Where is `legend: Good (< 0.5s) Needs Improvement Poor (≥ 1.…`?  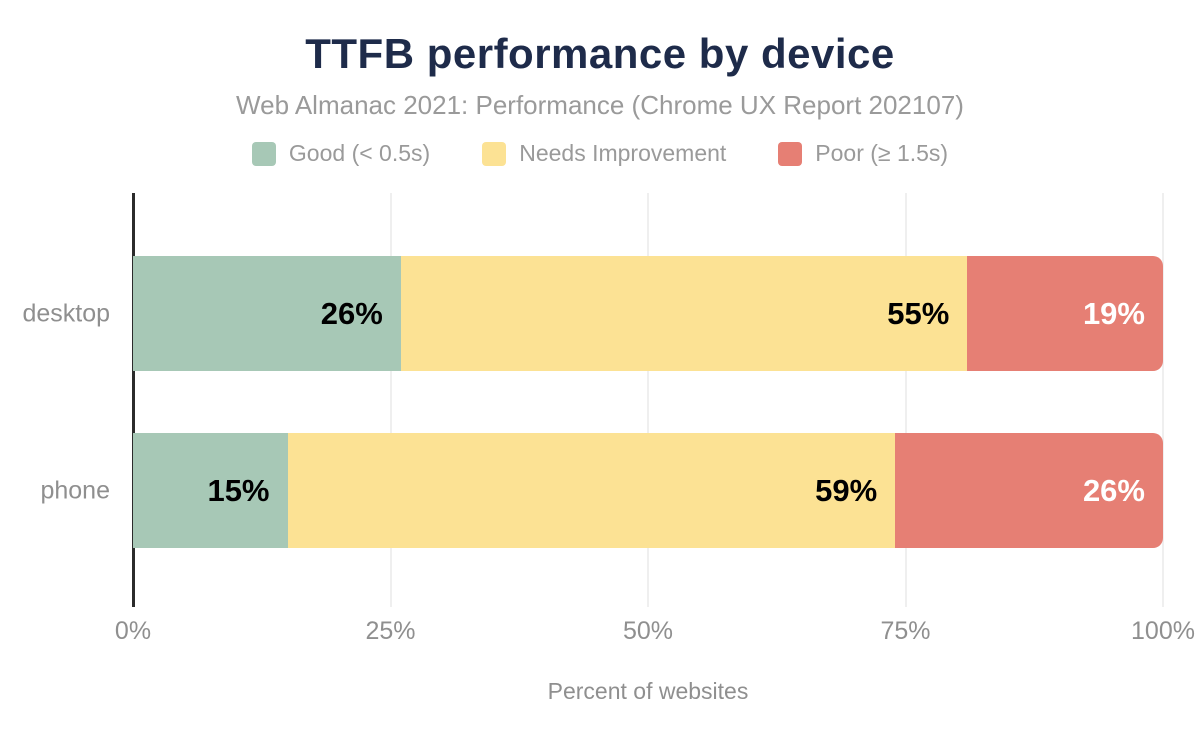 legend: Good (< 0.5s) Needs Improvement Poor (≥ 1.… is located at coordinates (600, 153).